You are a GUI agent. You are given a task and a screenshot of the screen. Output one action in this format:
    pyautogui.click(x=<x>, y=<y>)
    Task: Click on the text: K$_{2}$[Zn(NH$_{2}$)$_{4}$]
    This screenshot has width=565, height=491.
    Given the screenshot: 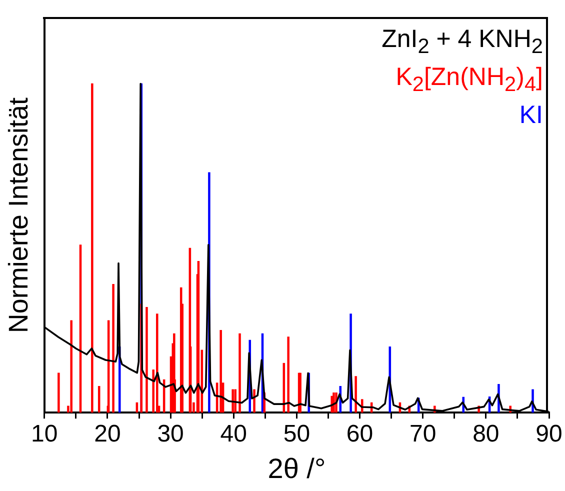 What is the action you would take?
    pyautogui.click(x=468, y=80)
    